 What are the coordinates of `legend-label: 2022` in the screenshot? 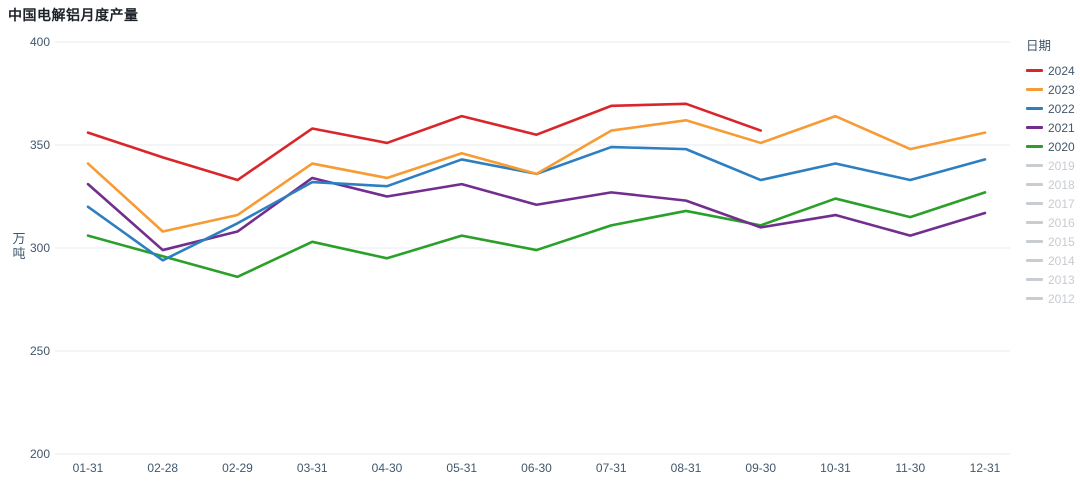 It's located at (1061, 108).